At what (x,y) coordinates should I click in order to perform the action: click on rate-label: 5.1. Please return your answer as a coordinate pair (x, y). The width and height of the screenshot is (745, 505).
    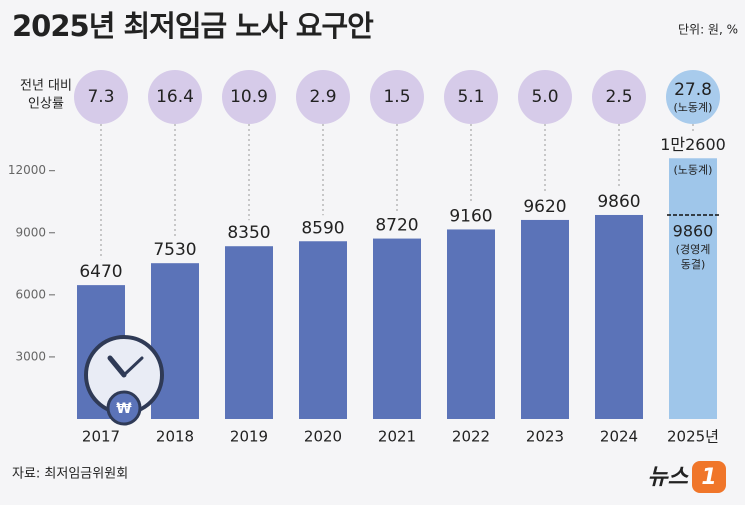
    Looking at the image, I should click on (470, 97).